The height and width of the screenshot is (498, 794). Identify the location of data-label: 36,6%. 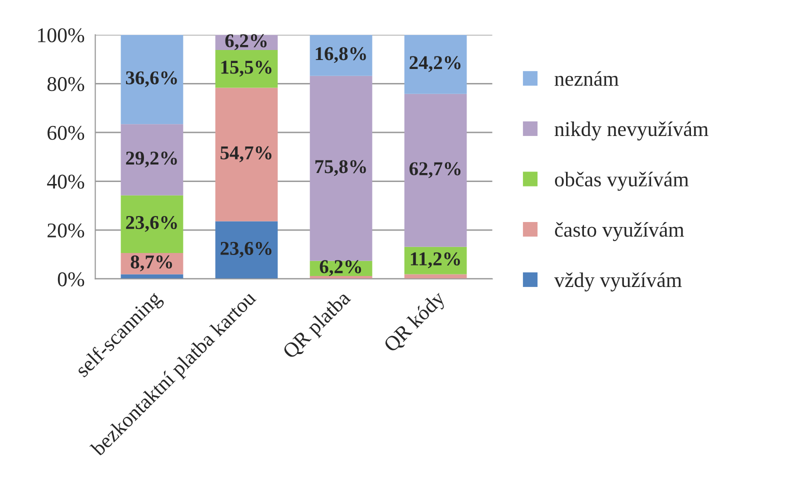
(151, 79).